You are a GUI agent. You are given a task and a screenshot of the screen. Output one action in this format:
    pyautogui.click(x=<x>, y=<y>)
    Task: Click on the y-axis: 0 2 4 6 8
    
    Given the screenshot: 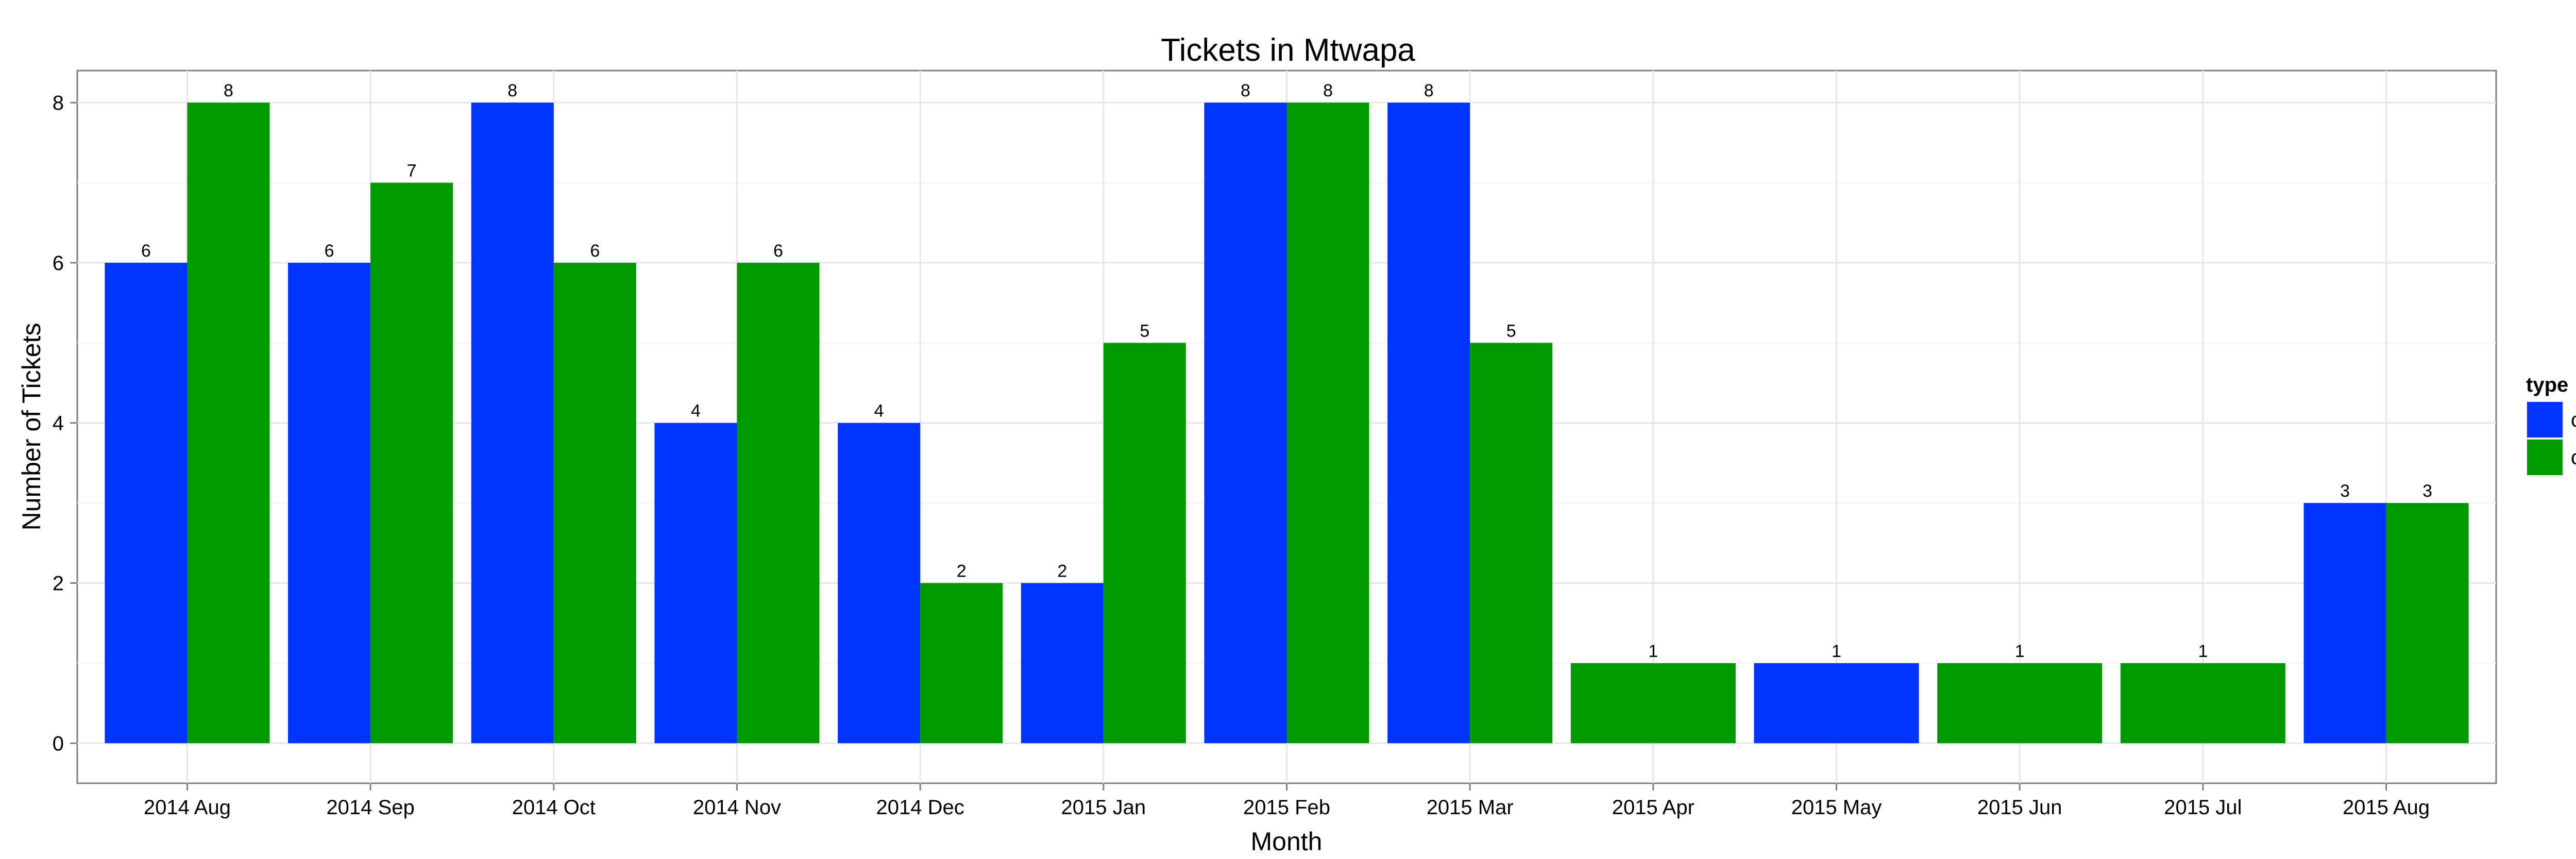 What is the action you would take?
    pyautogui.click(x=65, y=423)
    